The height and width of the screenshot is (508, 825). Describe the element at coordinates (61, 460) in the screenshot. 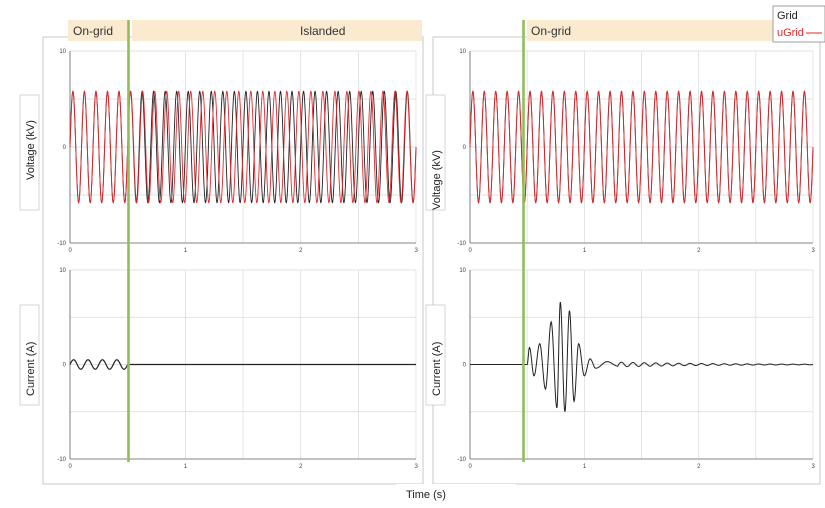

I see `left-current-y-tick-label: -10` at that location.